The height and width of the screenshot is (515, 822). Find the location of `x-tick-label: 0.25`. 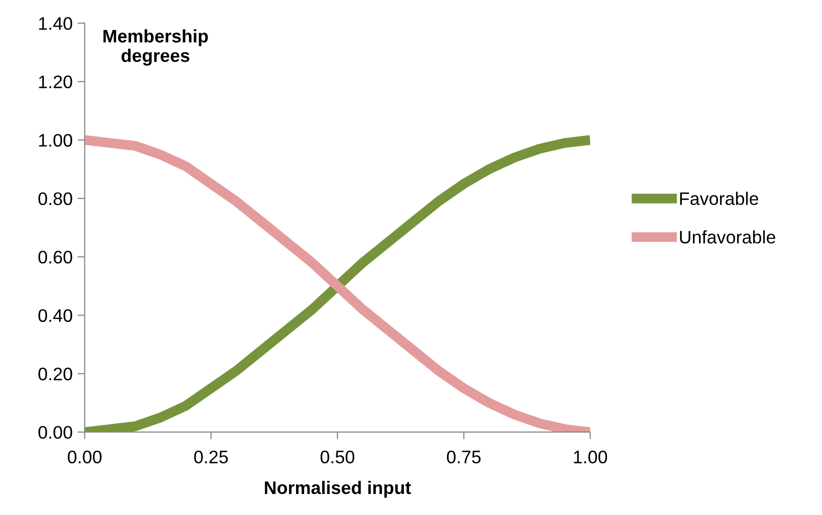

x-tick-label: 0.25 is located at coordinates (211, 457).